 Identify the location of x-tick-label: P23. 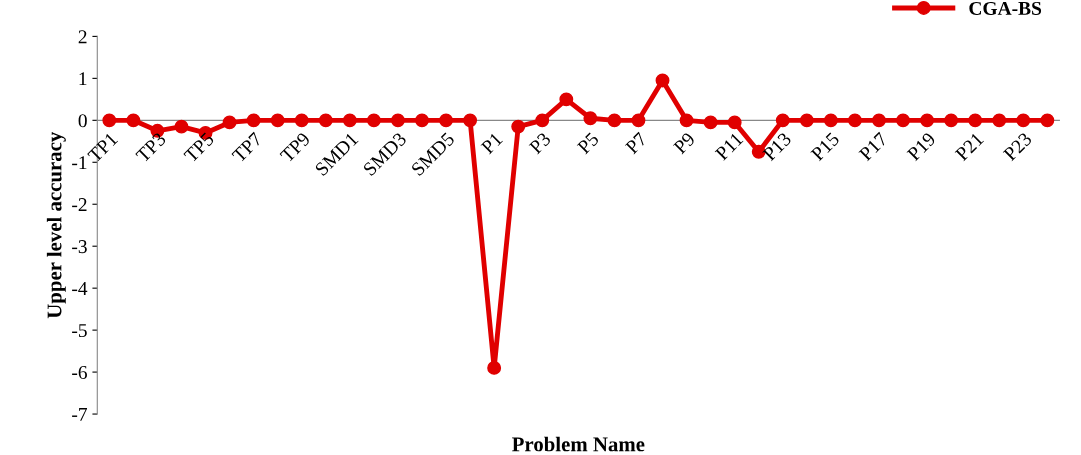
(1017, 146).